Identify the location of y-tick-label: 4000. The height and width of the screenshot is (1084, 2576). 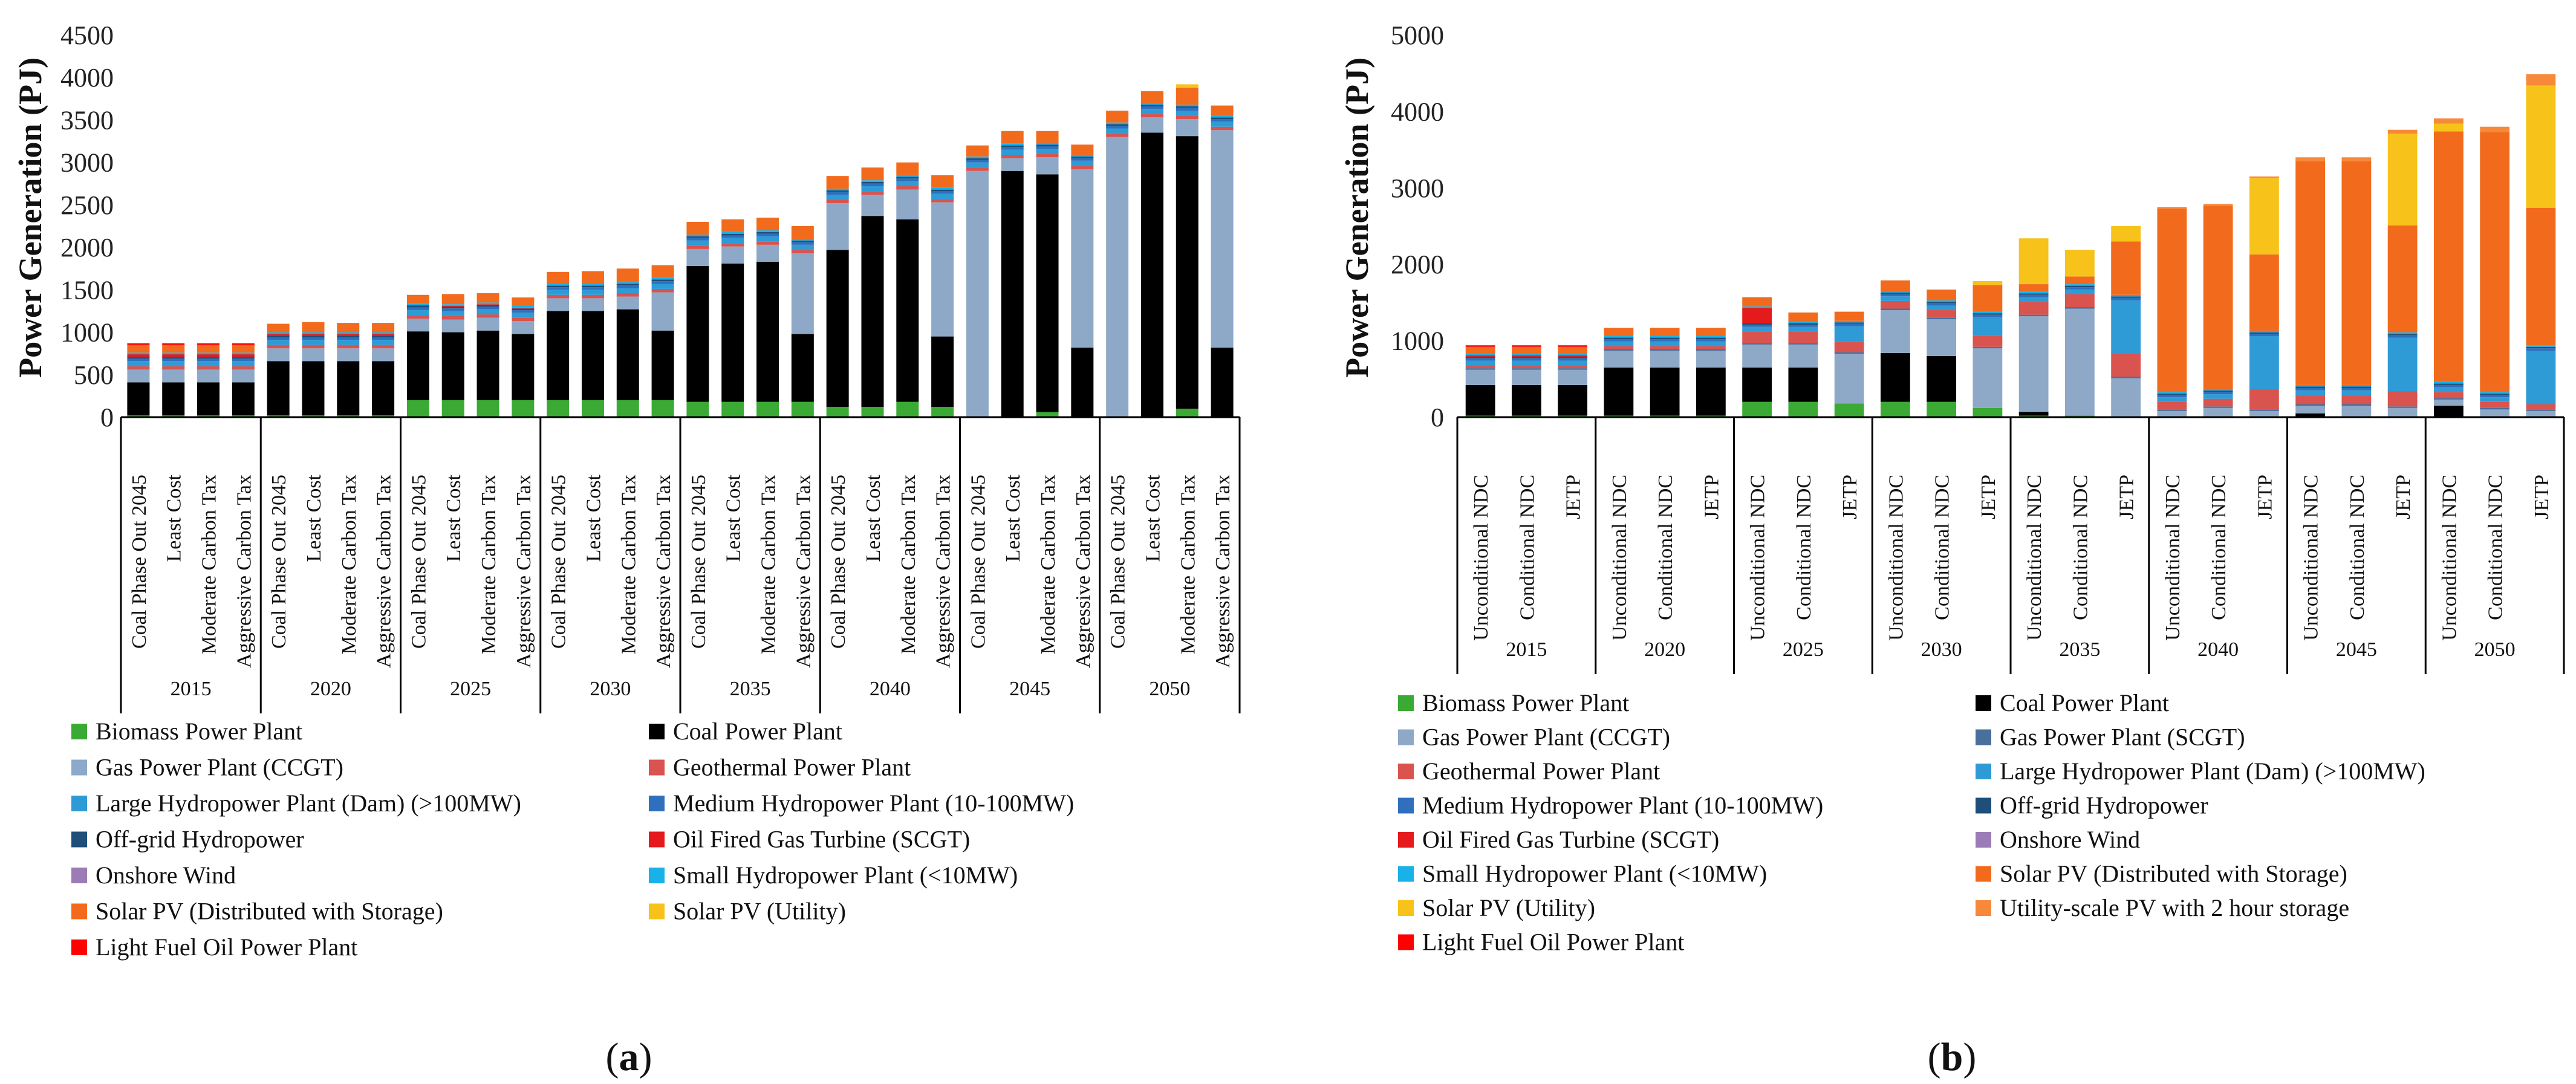
(87, 77).